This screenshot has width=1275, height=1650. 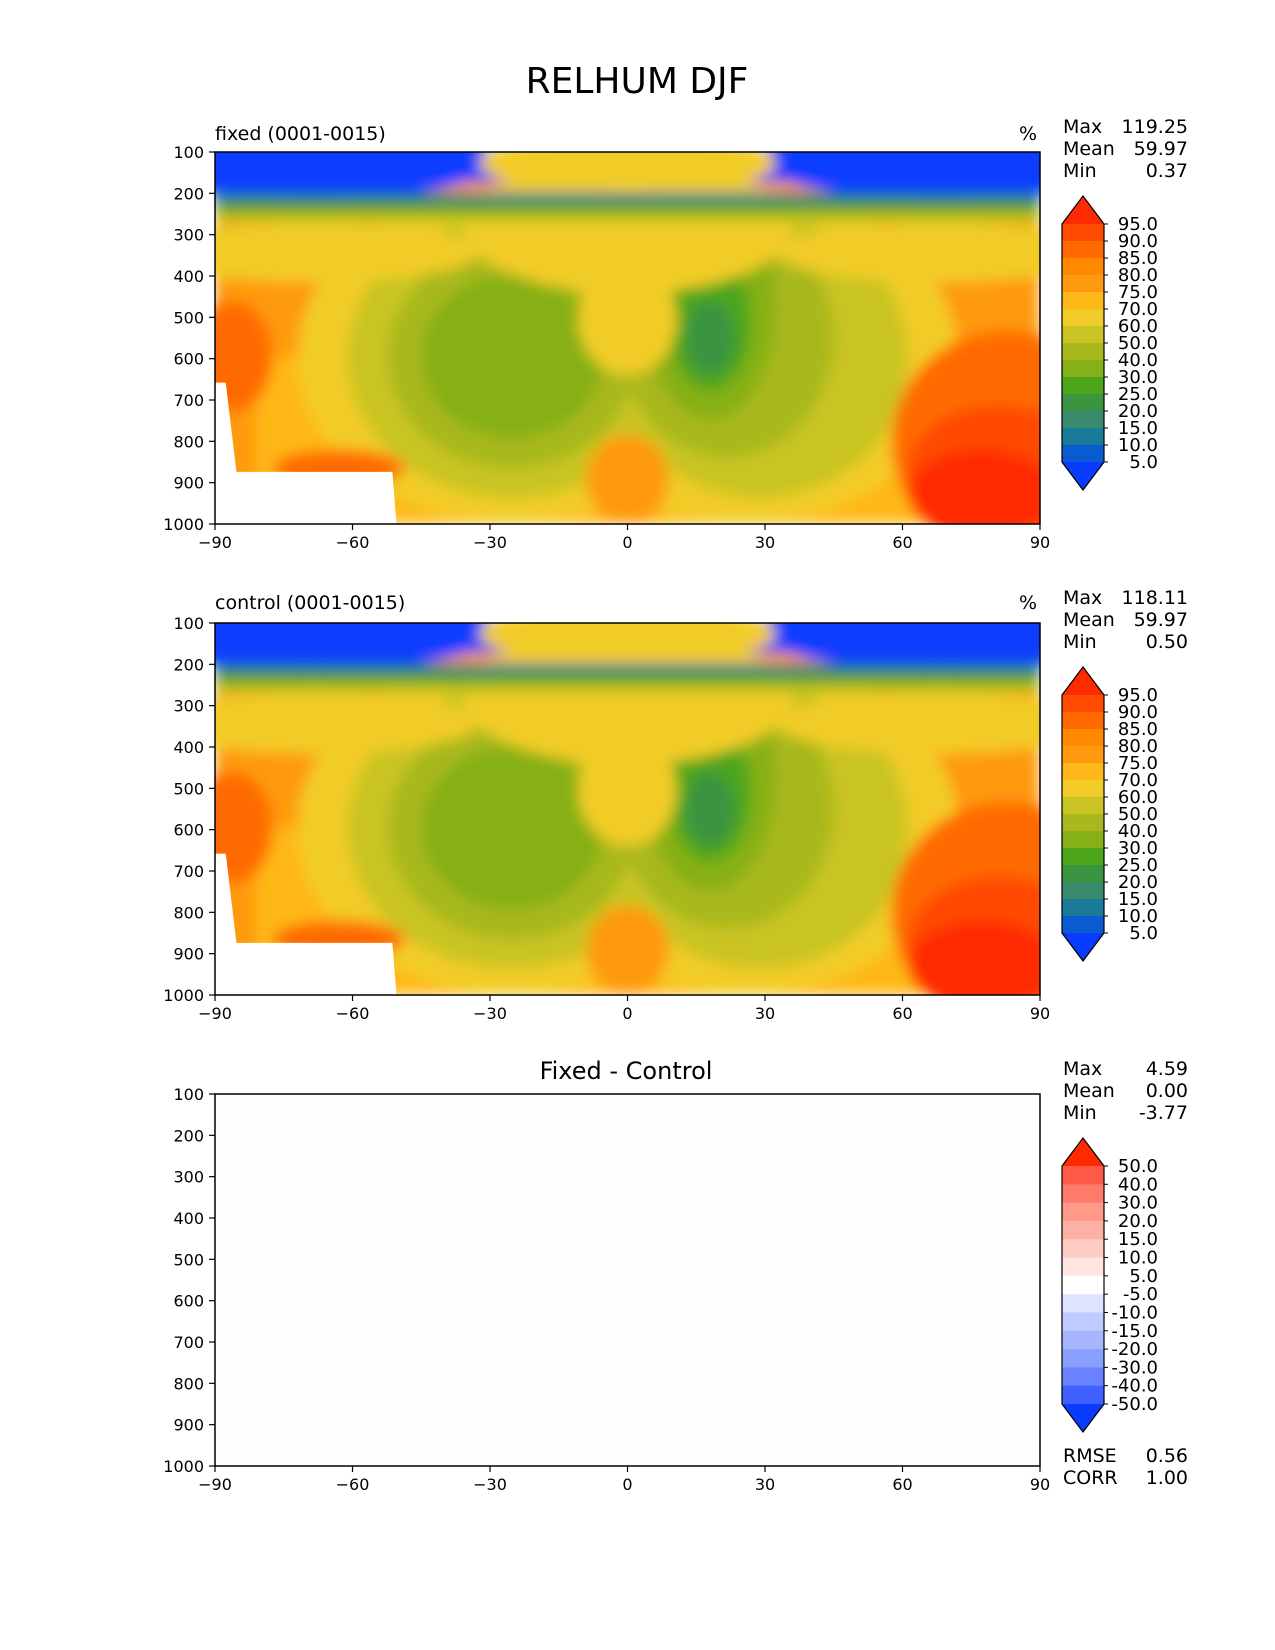 What do you see at coordinates (300, 134) in the screenshot?
I see `panel-label: fixed (0001-0015)` at bounding box center [300, 134].